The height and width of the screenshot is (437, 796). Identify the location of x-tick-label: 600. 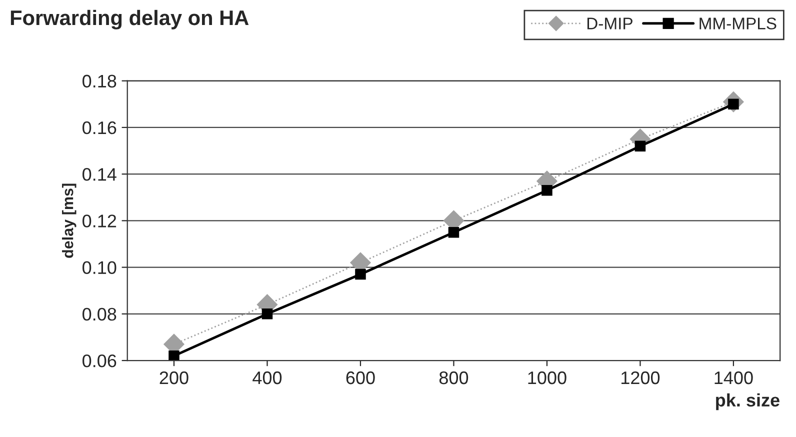
(360, 377).